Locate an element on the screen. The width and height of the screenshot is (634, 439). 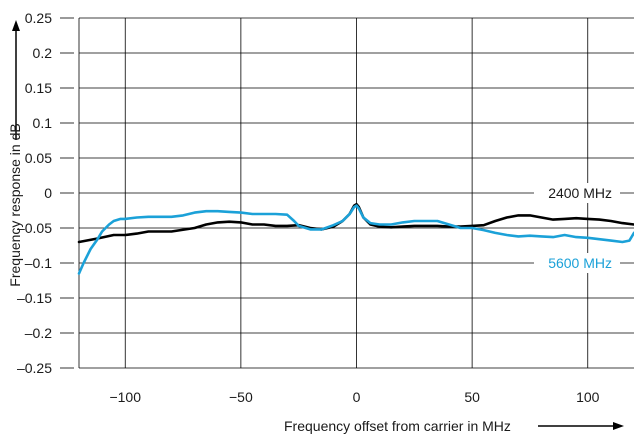
y-tick-label: 0.15 is located at coordinates (38, 88).